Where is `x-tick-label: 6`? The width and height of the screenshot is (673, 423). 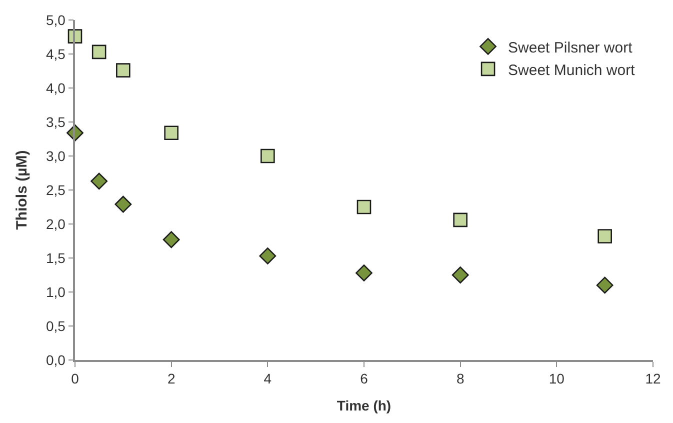 x-tick-label: 6 is located at coordinates (364, 378).